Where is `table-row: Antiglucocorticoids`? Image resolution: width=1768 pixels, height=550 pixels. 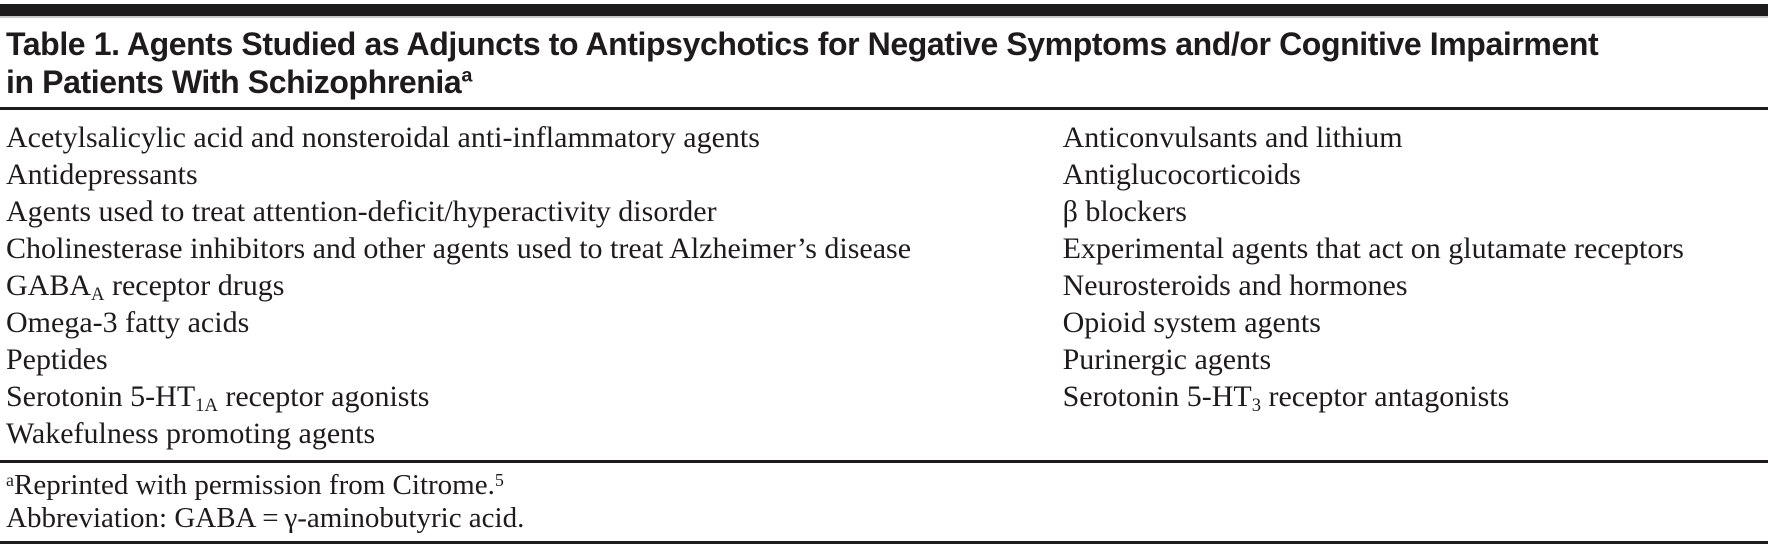
table-row: Antiglucocorticoids is located at coordinates (1415, 174).